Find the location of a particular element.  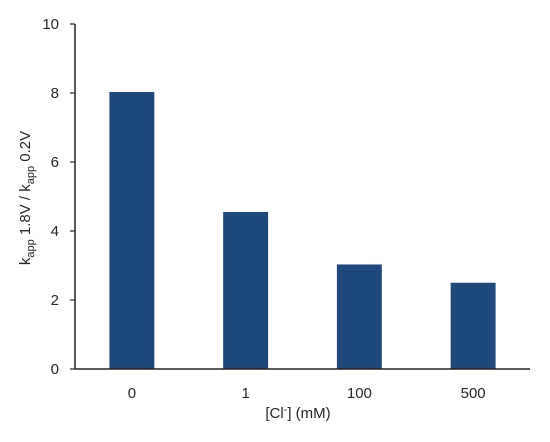

x-axis-title: [Cl-] (mM) is located at coordinates (297, 413).